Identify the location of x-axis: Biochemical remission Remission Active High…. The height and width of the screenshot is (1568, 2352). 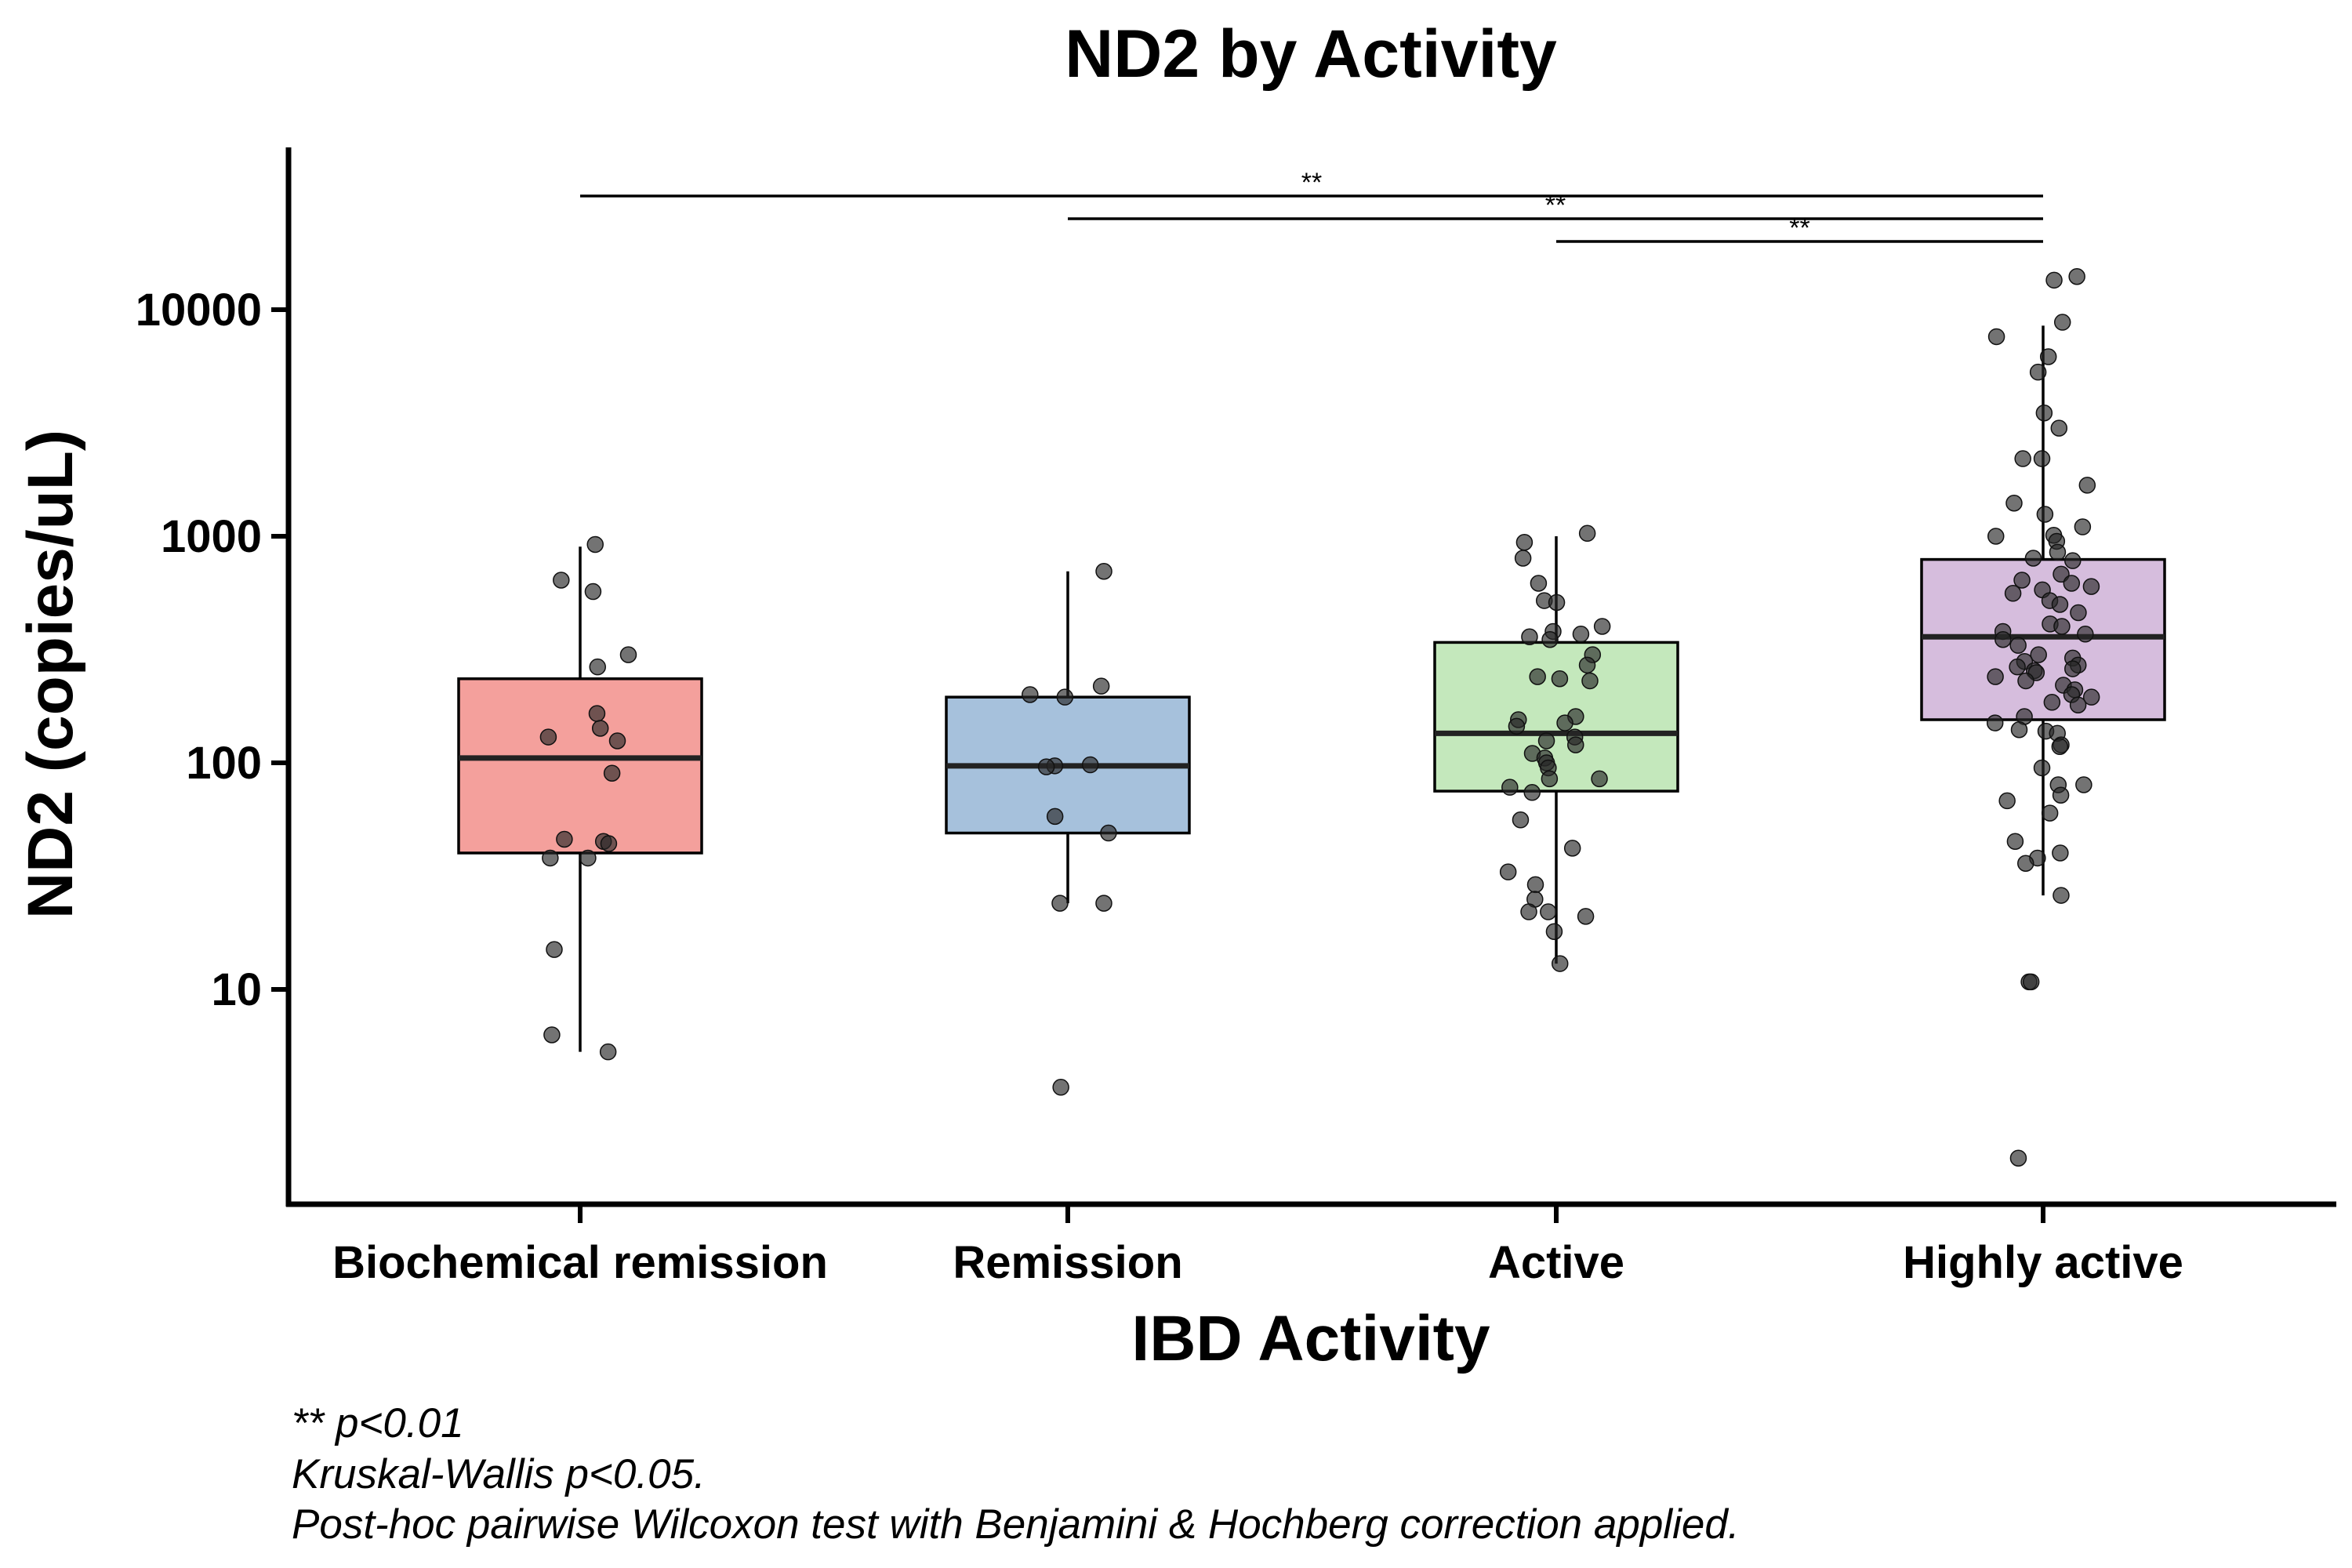
(1311, 1244).